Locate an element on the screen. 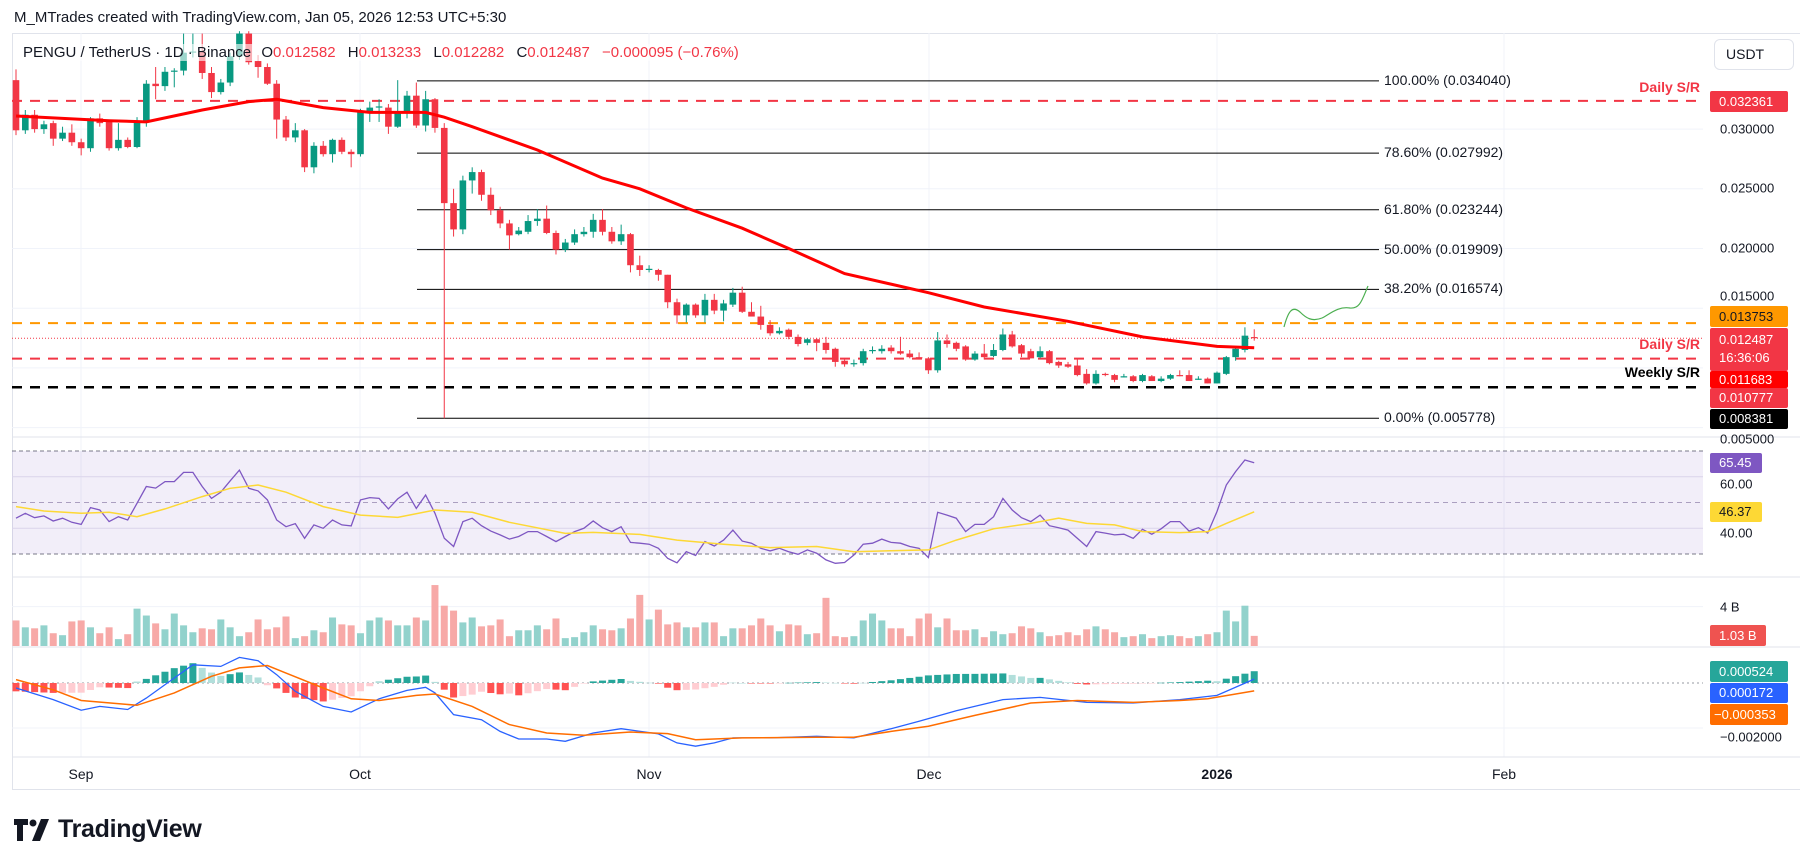  price-tick: 0.025000 is located at coordinates (1747, 188).